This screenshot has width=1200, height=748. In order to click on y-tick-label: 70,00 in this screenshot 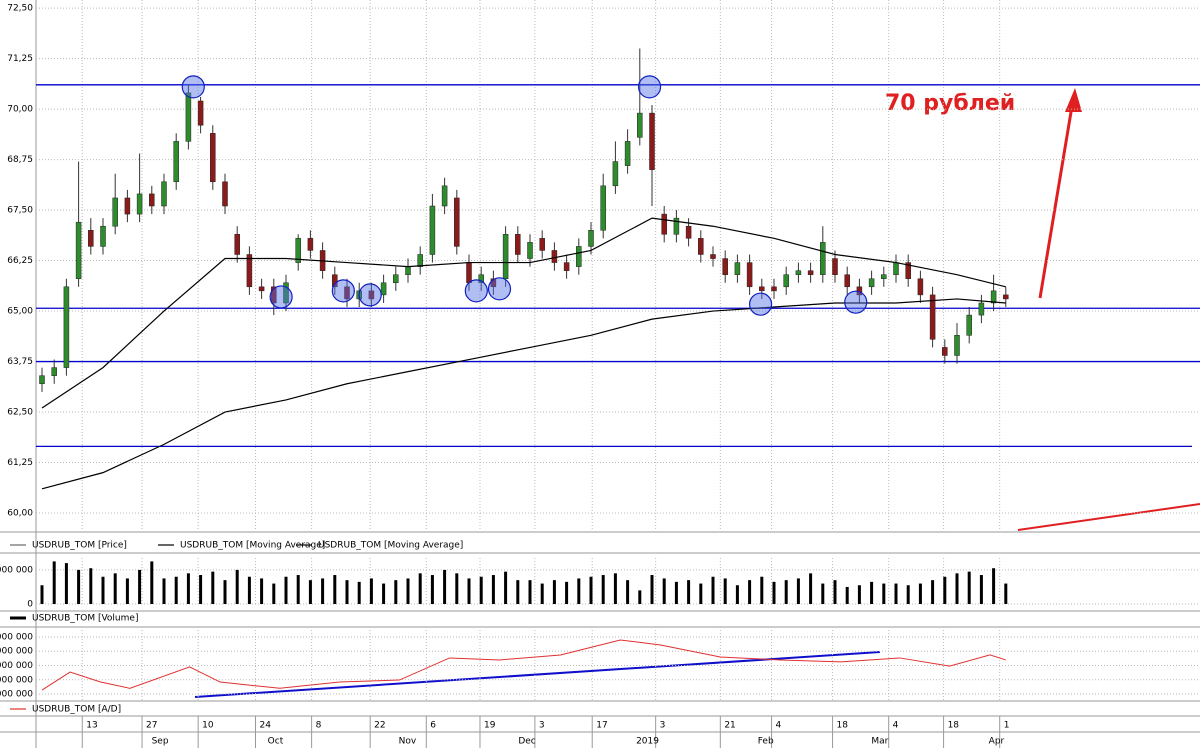, I will do `click(20, 110)`.